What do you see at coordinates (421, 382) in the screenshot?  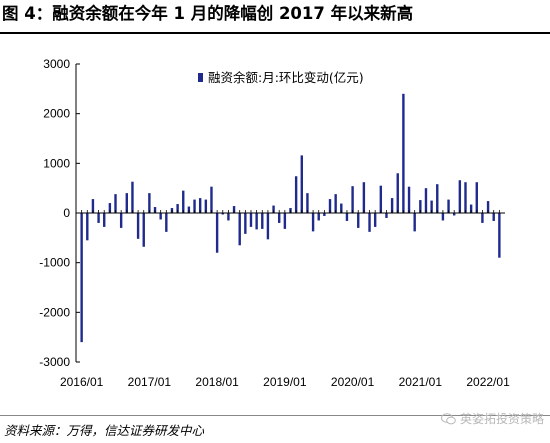 I see `x-tick-label: 2021/01` at bounding box center [421, 382].